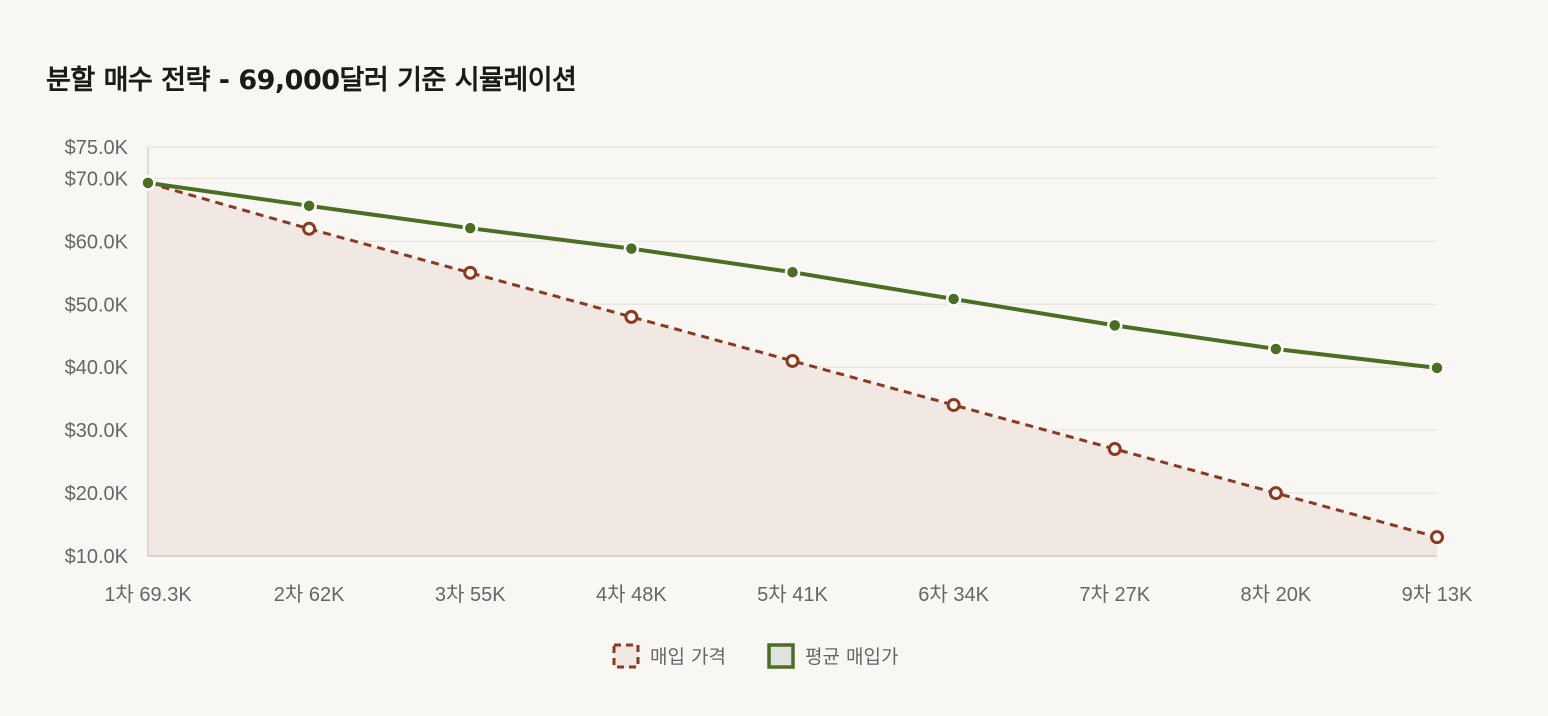 The height and width of the screenshot is (716, 1548). I want to click on legend-label: 매입 가격, so click(688, 657).